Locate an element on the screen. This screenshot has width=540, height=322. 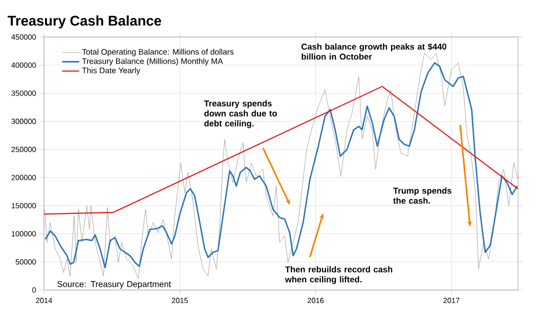
chart-title: Treasury Cash Balance is located at coordinates (85, 21).